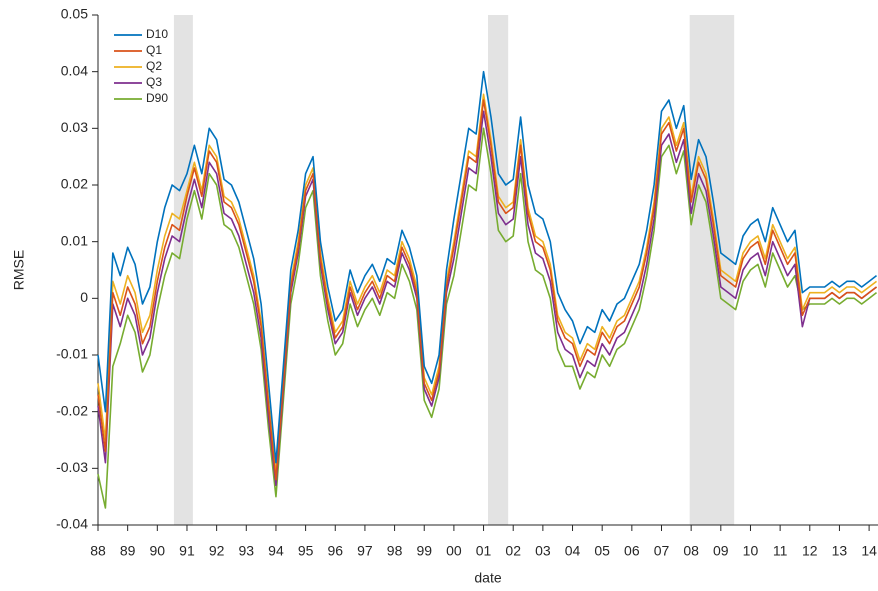 This screenshot has width=878, height=591. I want to click on y-tick-label: 0.03, so click(74, 127).